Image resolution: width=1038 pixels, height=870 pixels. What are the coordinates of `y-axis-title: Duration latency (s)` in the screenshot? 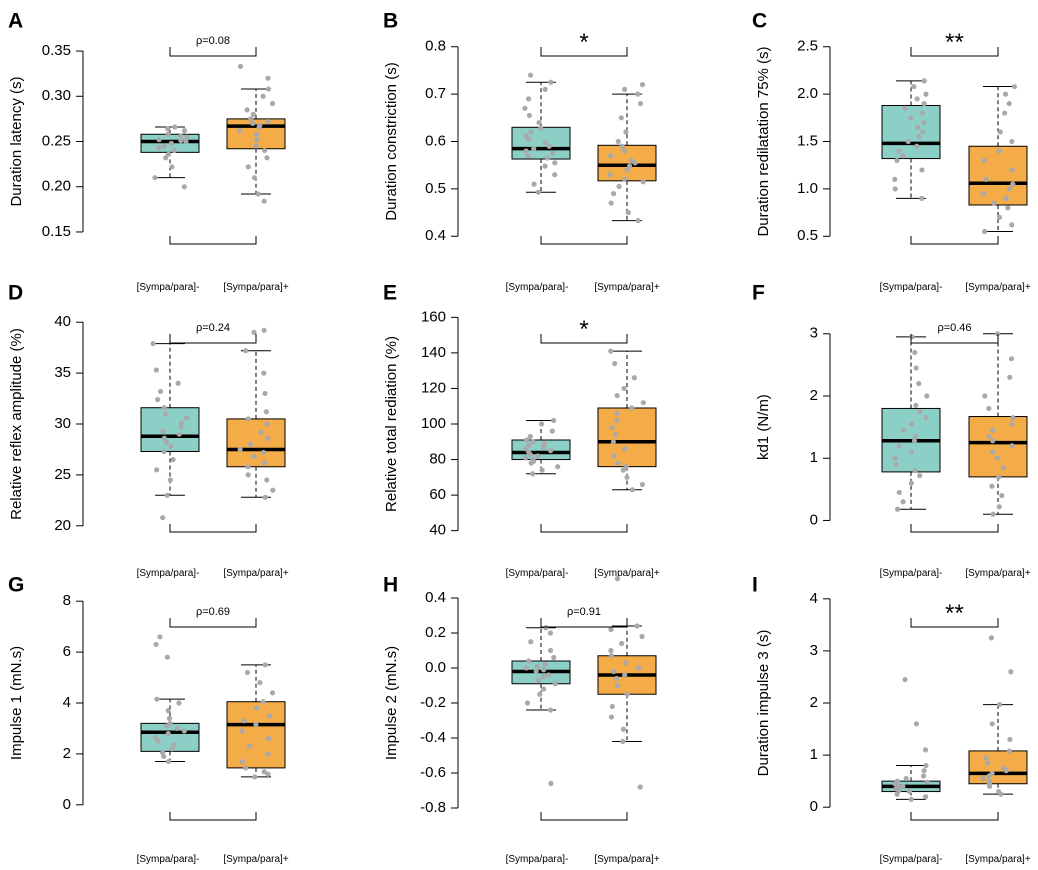 It's located at (16, 141).